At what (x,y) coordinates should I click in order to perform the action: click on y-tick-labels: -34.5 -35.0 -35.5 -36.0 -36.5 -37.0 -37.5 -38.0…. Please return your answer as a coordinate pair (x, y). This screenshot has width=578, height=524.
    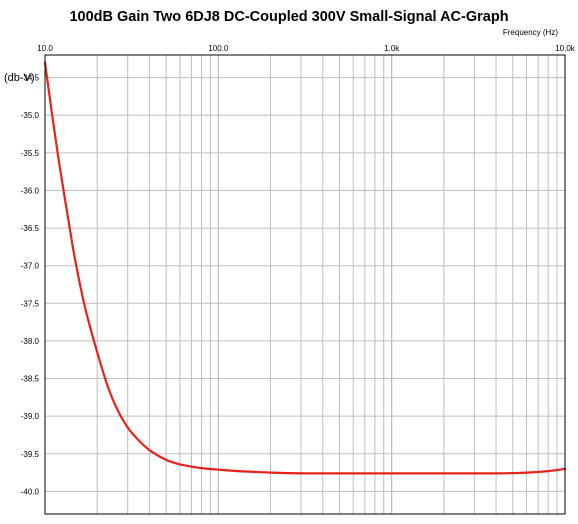
    Looking at the image, I should click on (30, 285).